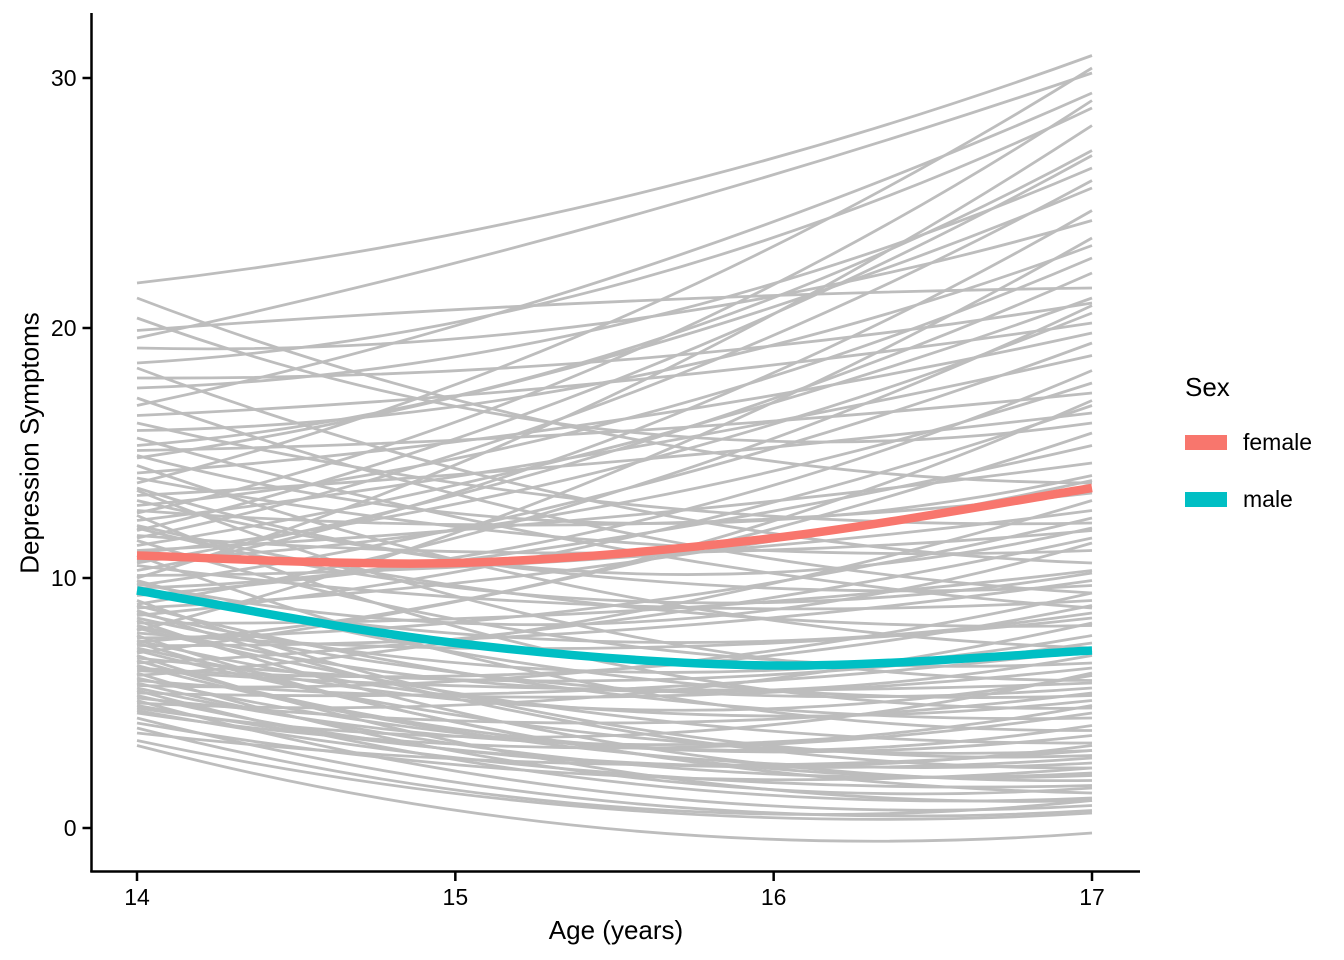 Image resolution: width=1344 pixels, height=960 pixels. I want to click on y-tick-label: 30, so click(64, 78).